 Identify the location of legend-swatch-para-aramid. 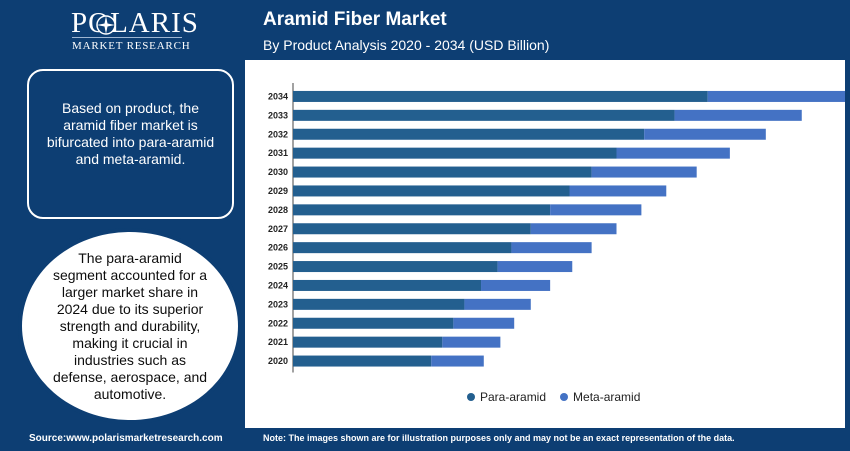
(471, 397).